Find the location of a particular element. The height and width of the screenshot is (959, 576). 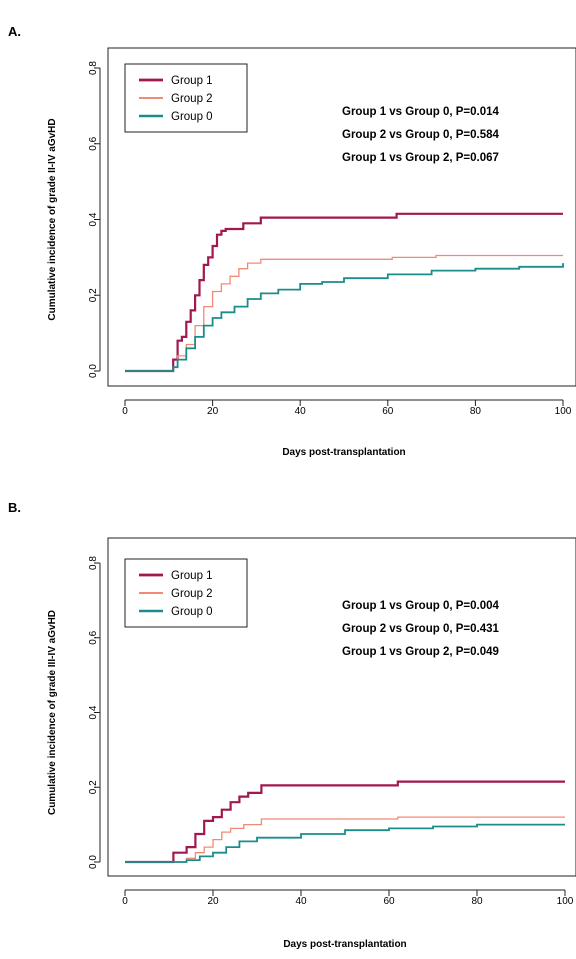

panel-label: B. is located at coordinates (14, 507).